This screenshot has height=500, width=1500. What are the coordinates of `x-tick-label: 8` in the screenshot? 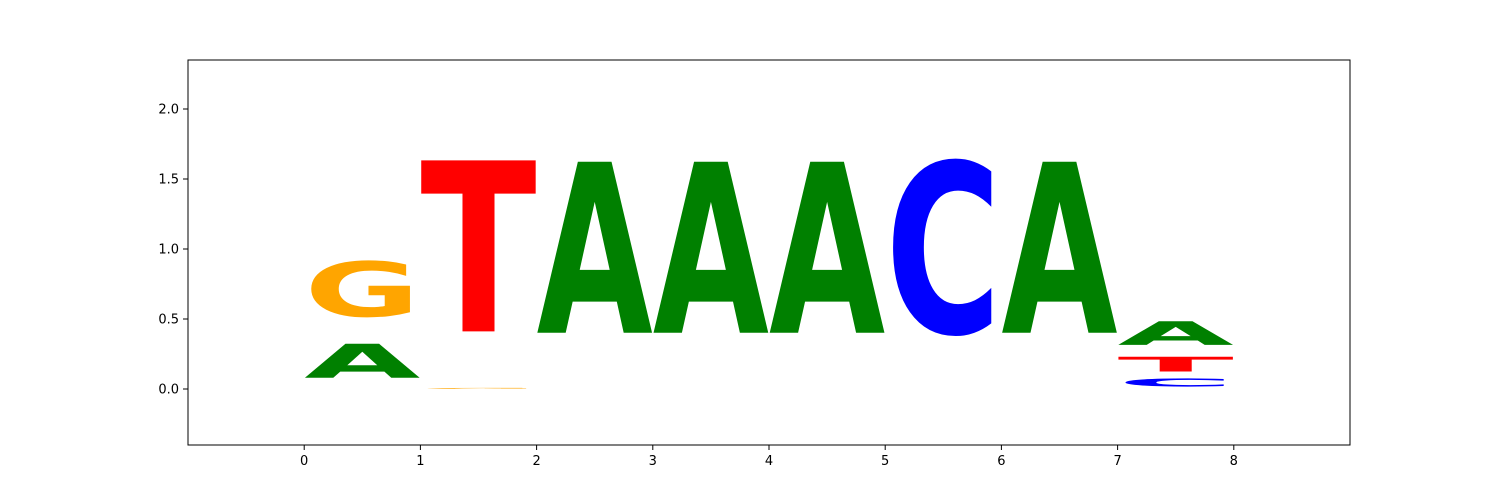 It's located at (1234, 461).